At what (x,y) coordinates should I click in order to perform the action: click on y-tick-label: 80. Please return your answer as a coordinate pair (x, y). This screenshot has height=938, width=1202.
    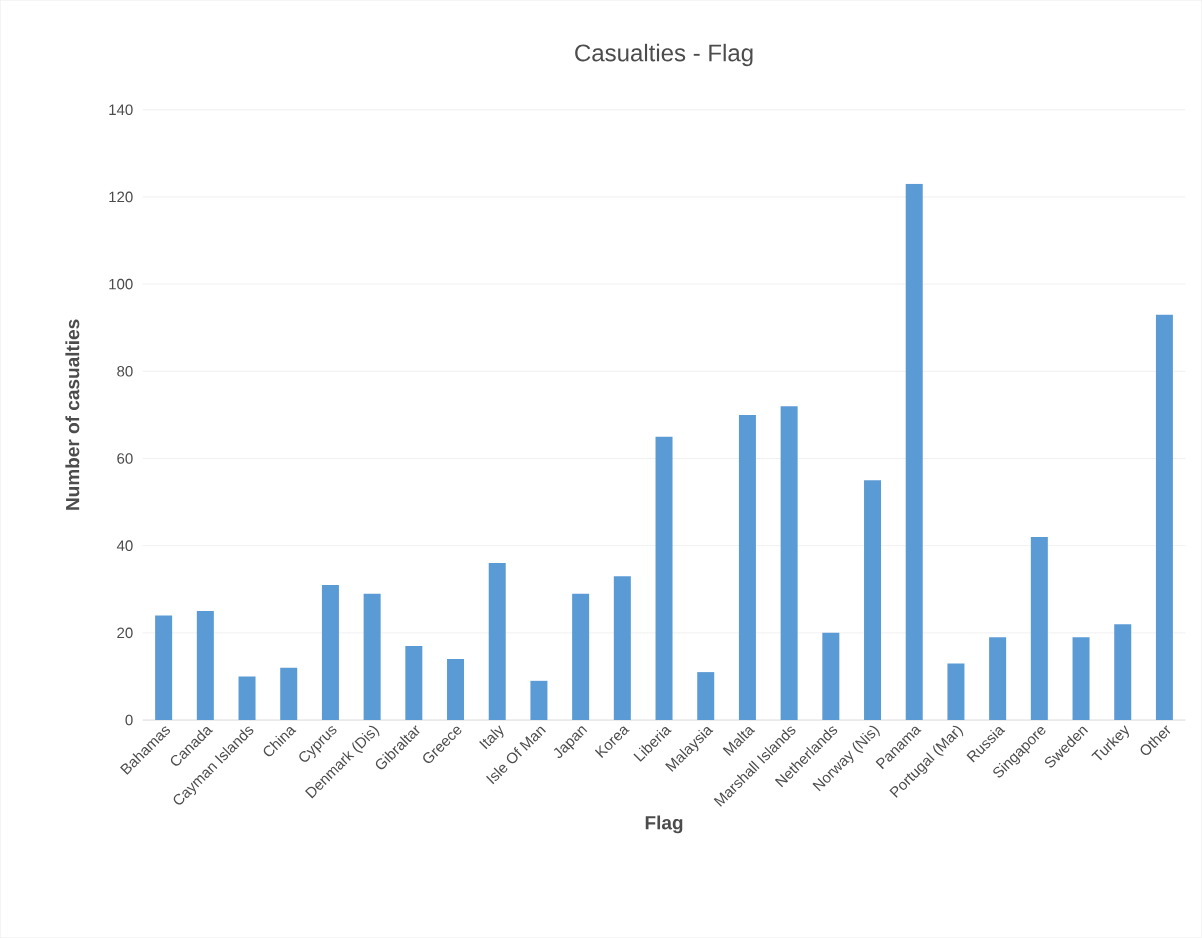
    Looking at the image, I should click on (125, 371).